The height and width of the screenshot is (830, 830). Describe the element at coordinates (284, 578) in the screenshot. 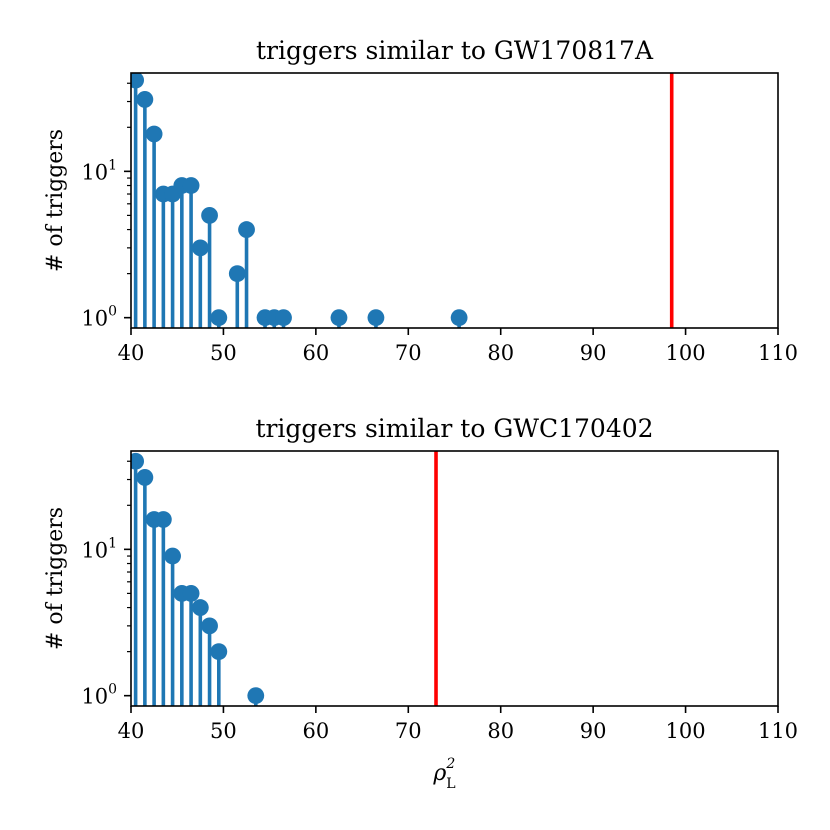

I see `data-series` at that location.